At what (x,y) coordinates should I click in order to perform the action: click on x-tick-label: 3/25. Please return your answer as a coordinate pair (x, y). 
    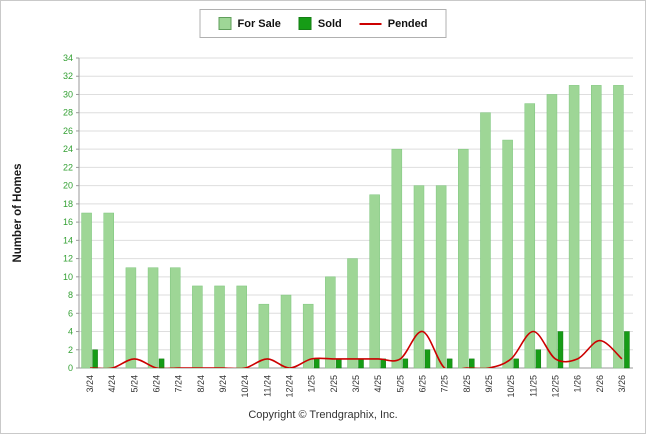
    Looking at the image, I should click on (356, 384).